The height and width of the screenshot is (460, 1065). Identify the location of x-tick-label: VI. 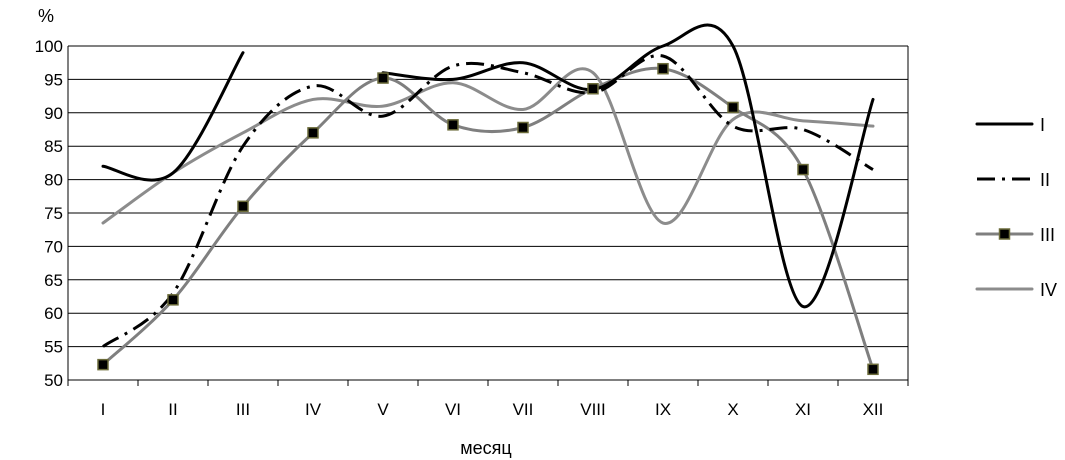
(453, 409).